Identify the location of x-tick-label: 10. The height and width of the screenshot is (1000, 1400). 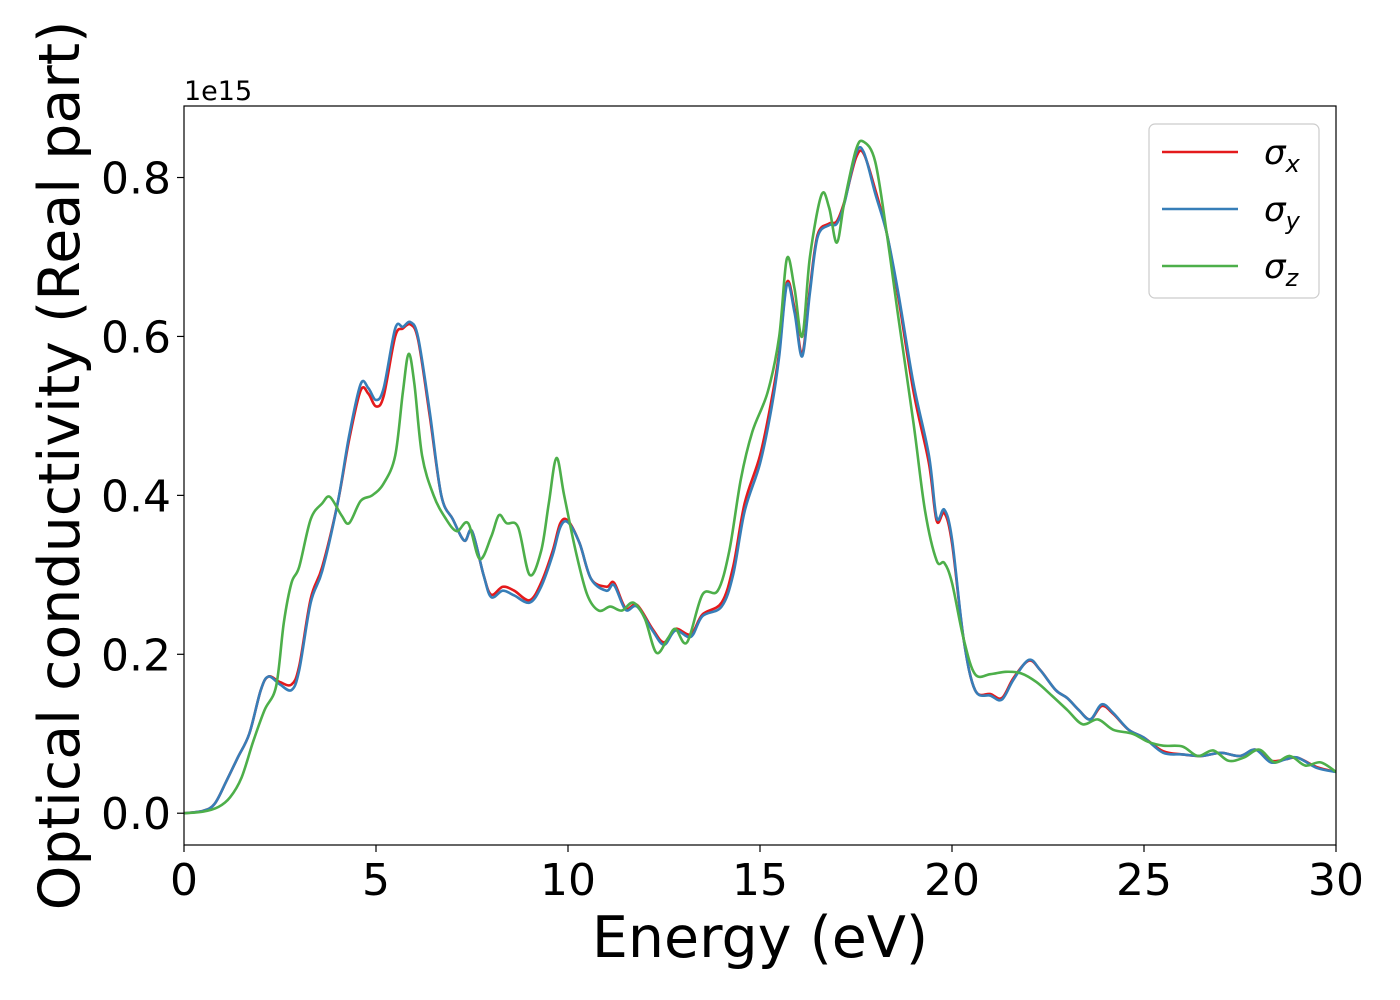
(568, 880).